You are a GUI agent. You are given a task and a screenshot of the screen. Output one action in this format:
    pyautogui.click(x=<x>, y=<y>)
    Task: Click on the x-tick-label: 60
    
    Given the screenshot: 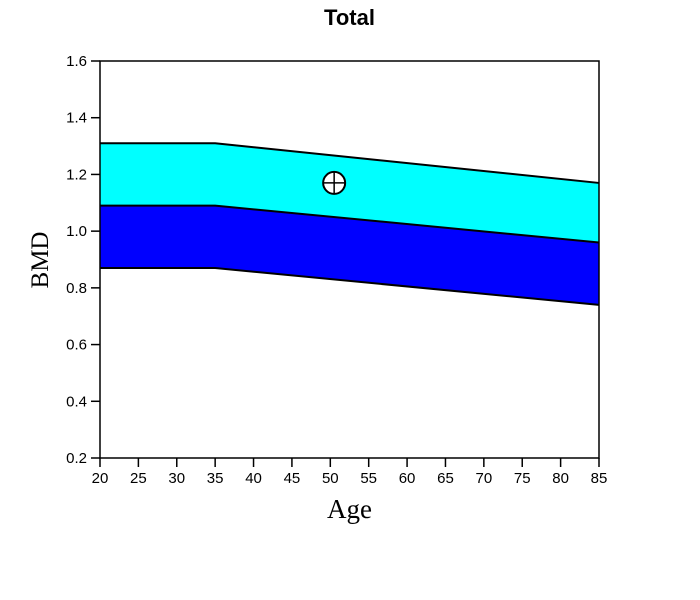 What is the action you would take?
    pyautogui.click(x=407, y=478)
    